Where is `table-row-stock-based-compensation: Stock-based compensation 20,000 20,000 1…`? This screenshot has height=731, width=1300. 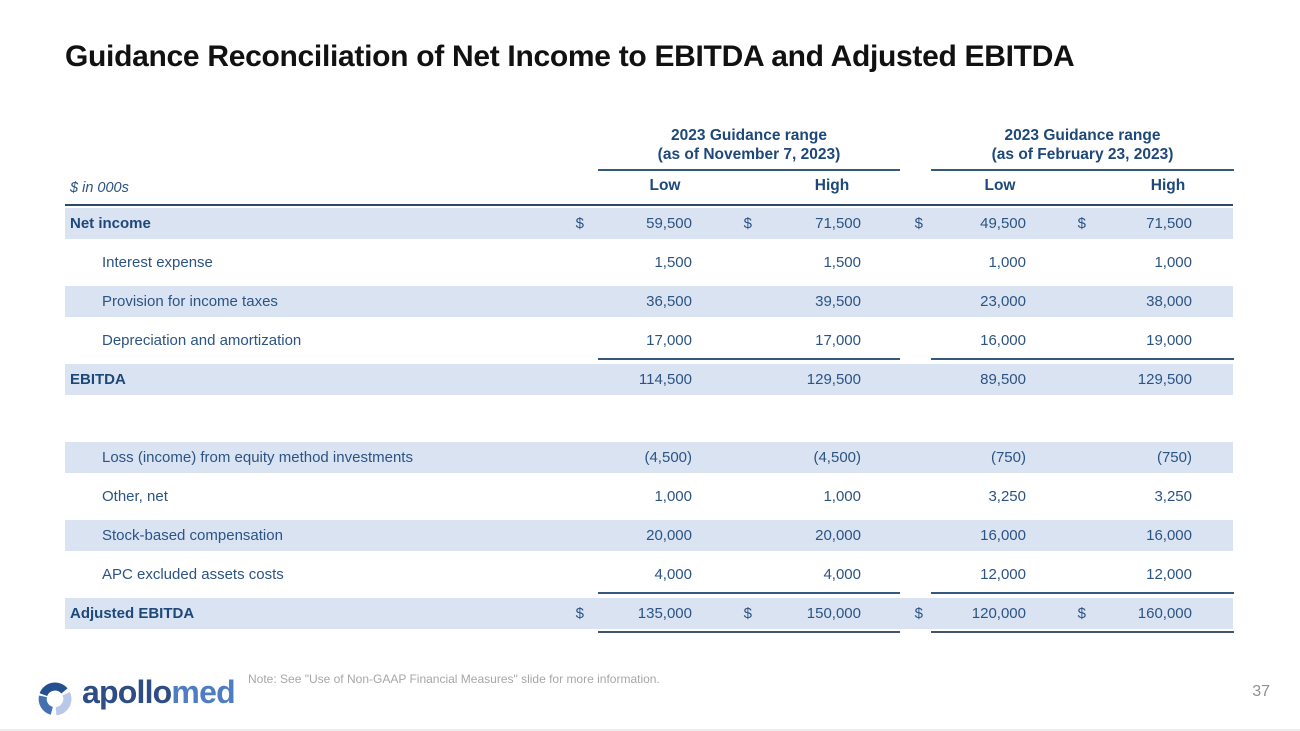 table-row-stock-based-compensation: Stock-based compensation 20,000 20,000 1… is located at coordinates (649, 535).